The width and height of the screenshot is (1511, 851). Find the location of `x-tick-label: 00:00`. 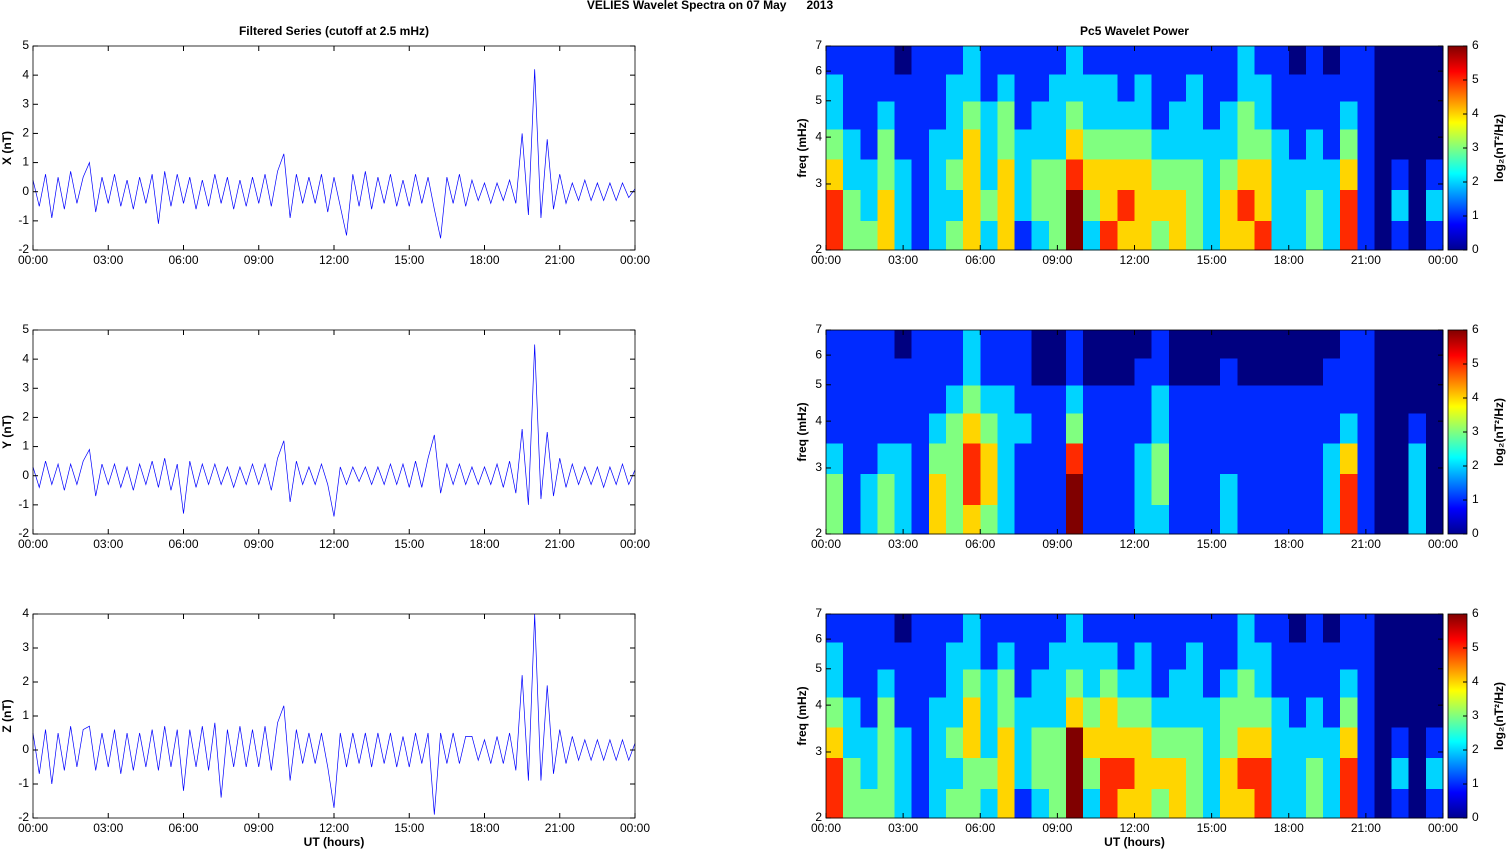

x-tick-label: 00:00 is located at coordinates (826, 260).